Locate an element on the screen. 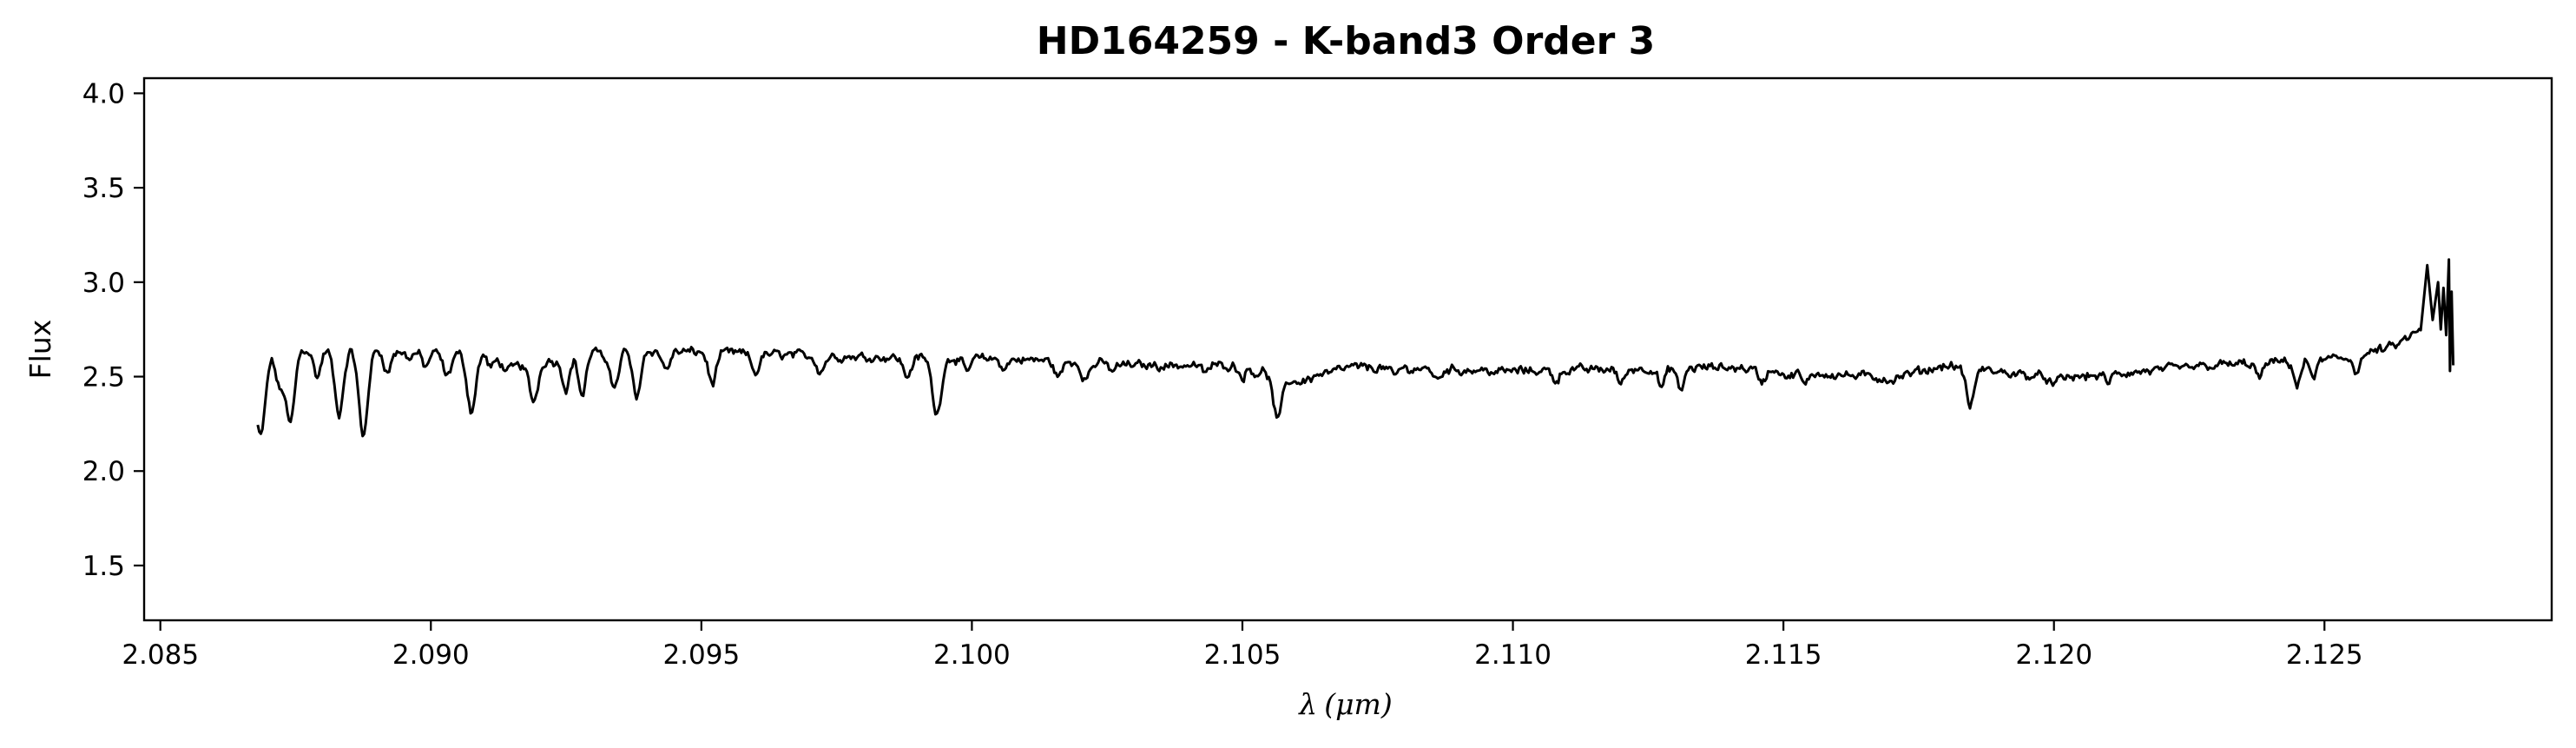 This screenshot has height=748, width=2576. y-tick-label: 3.0 is located at coordinates (103, 283).